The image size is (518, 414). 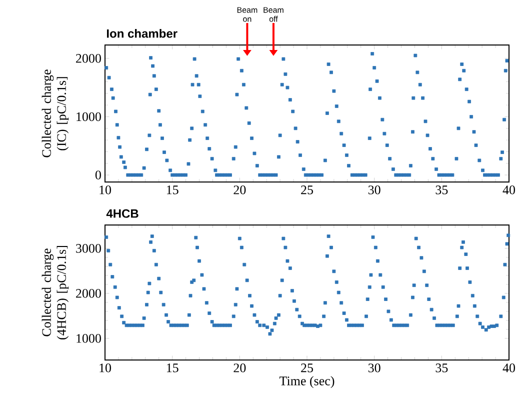 I want to click on y-axis-title: Collected charge (IC) [pC/0.1s], so click(x=55, y=114).